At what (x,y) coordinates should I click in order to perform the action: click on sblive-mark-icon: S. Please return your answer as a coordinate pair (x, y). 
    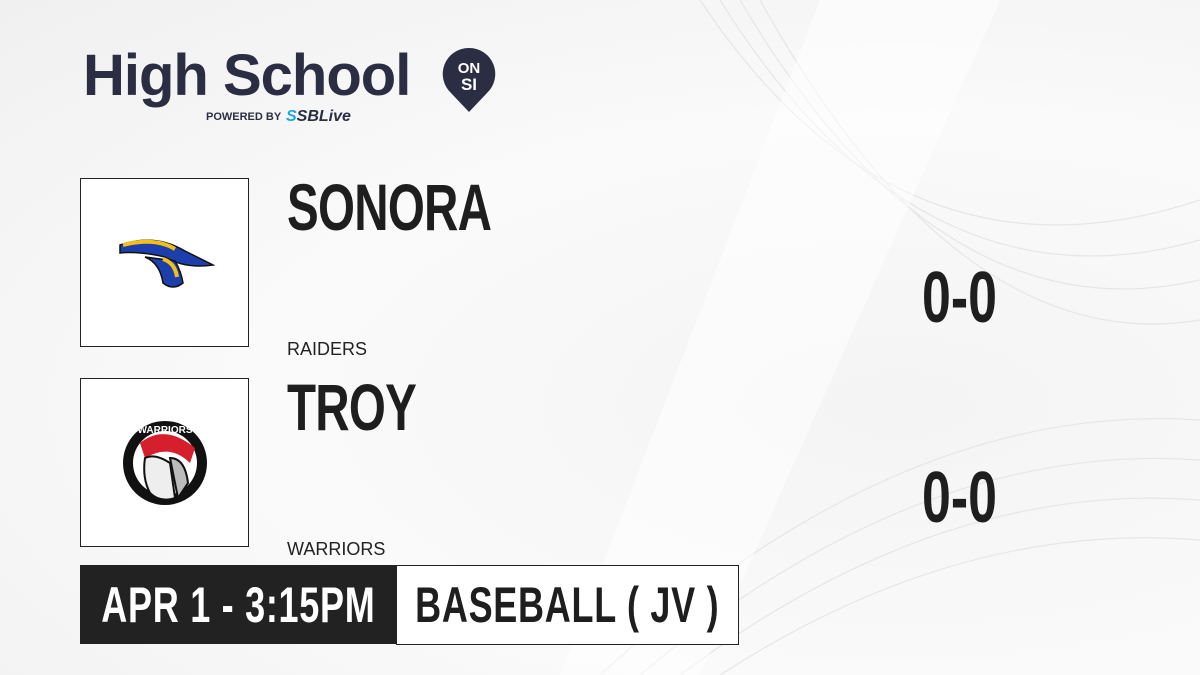
    Looking at the image, I should click on (291, 116).